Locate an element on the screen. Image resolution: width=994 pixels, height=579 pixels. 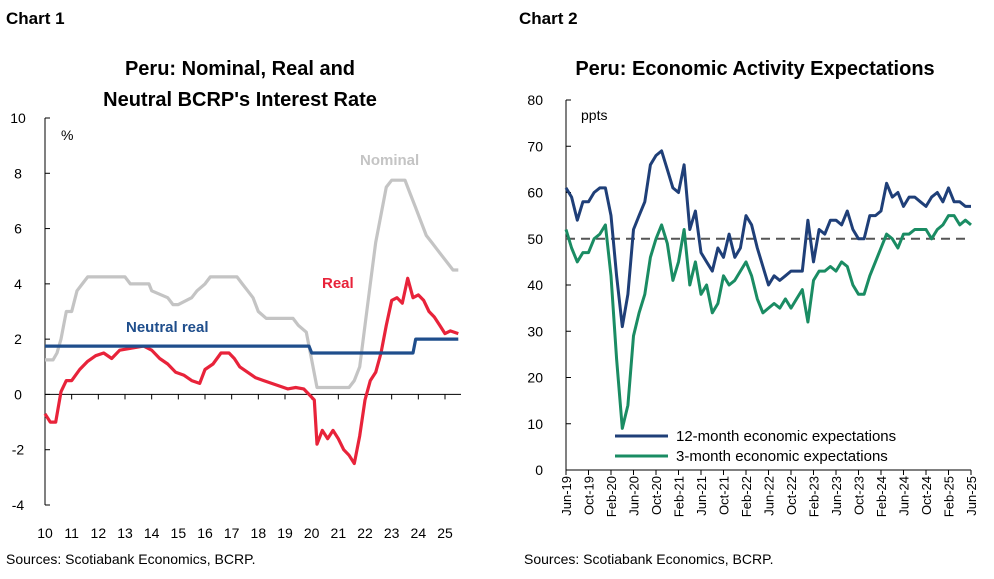
chart1-x-tick-label: 25 is located at coordinates (445, 533).